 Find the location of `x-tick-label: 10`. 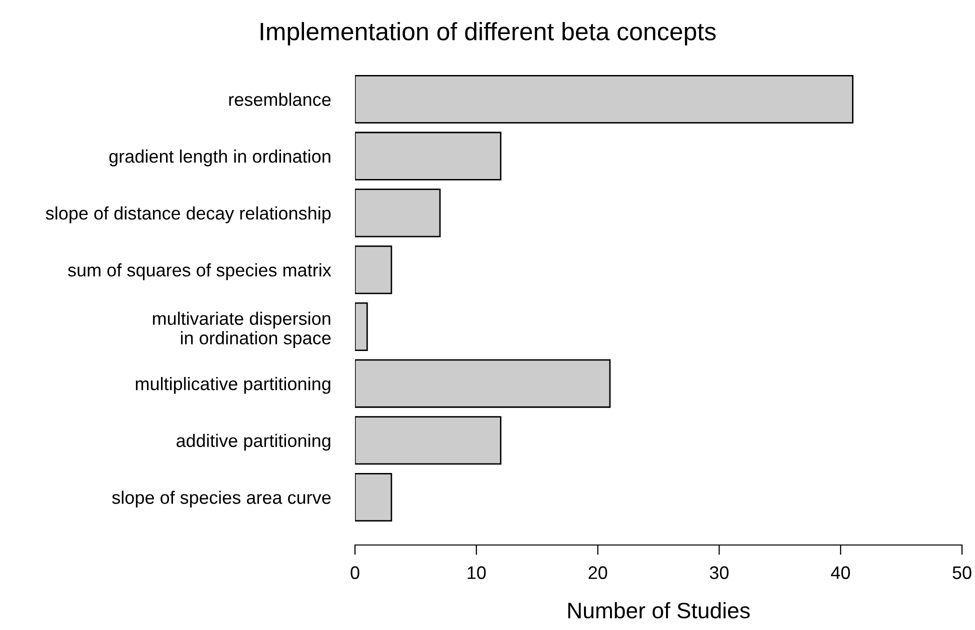

x-tick-label: 10 is located at coordinates (477, 573).